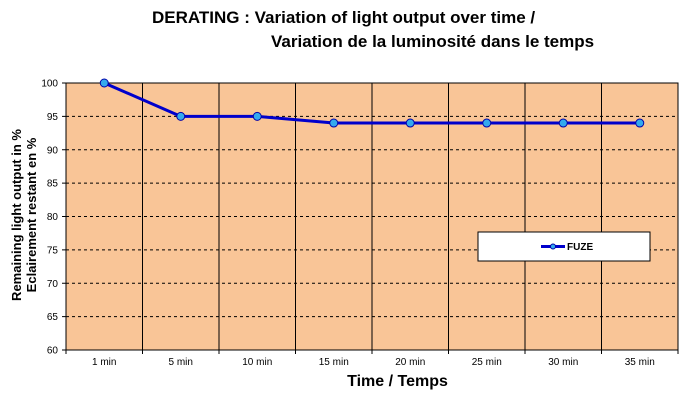 The width and height of the screenshot is (700, 403). Describe the element at coordinates (181, 362) in the screenshot. I see `x-tick-label: 5 min` at that location.